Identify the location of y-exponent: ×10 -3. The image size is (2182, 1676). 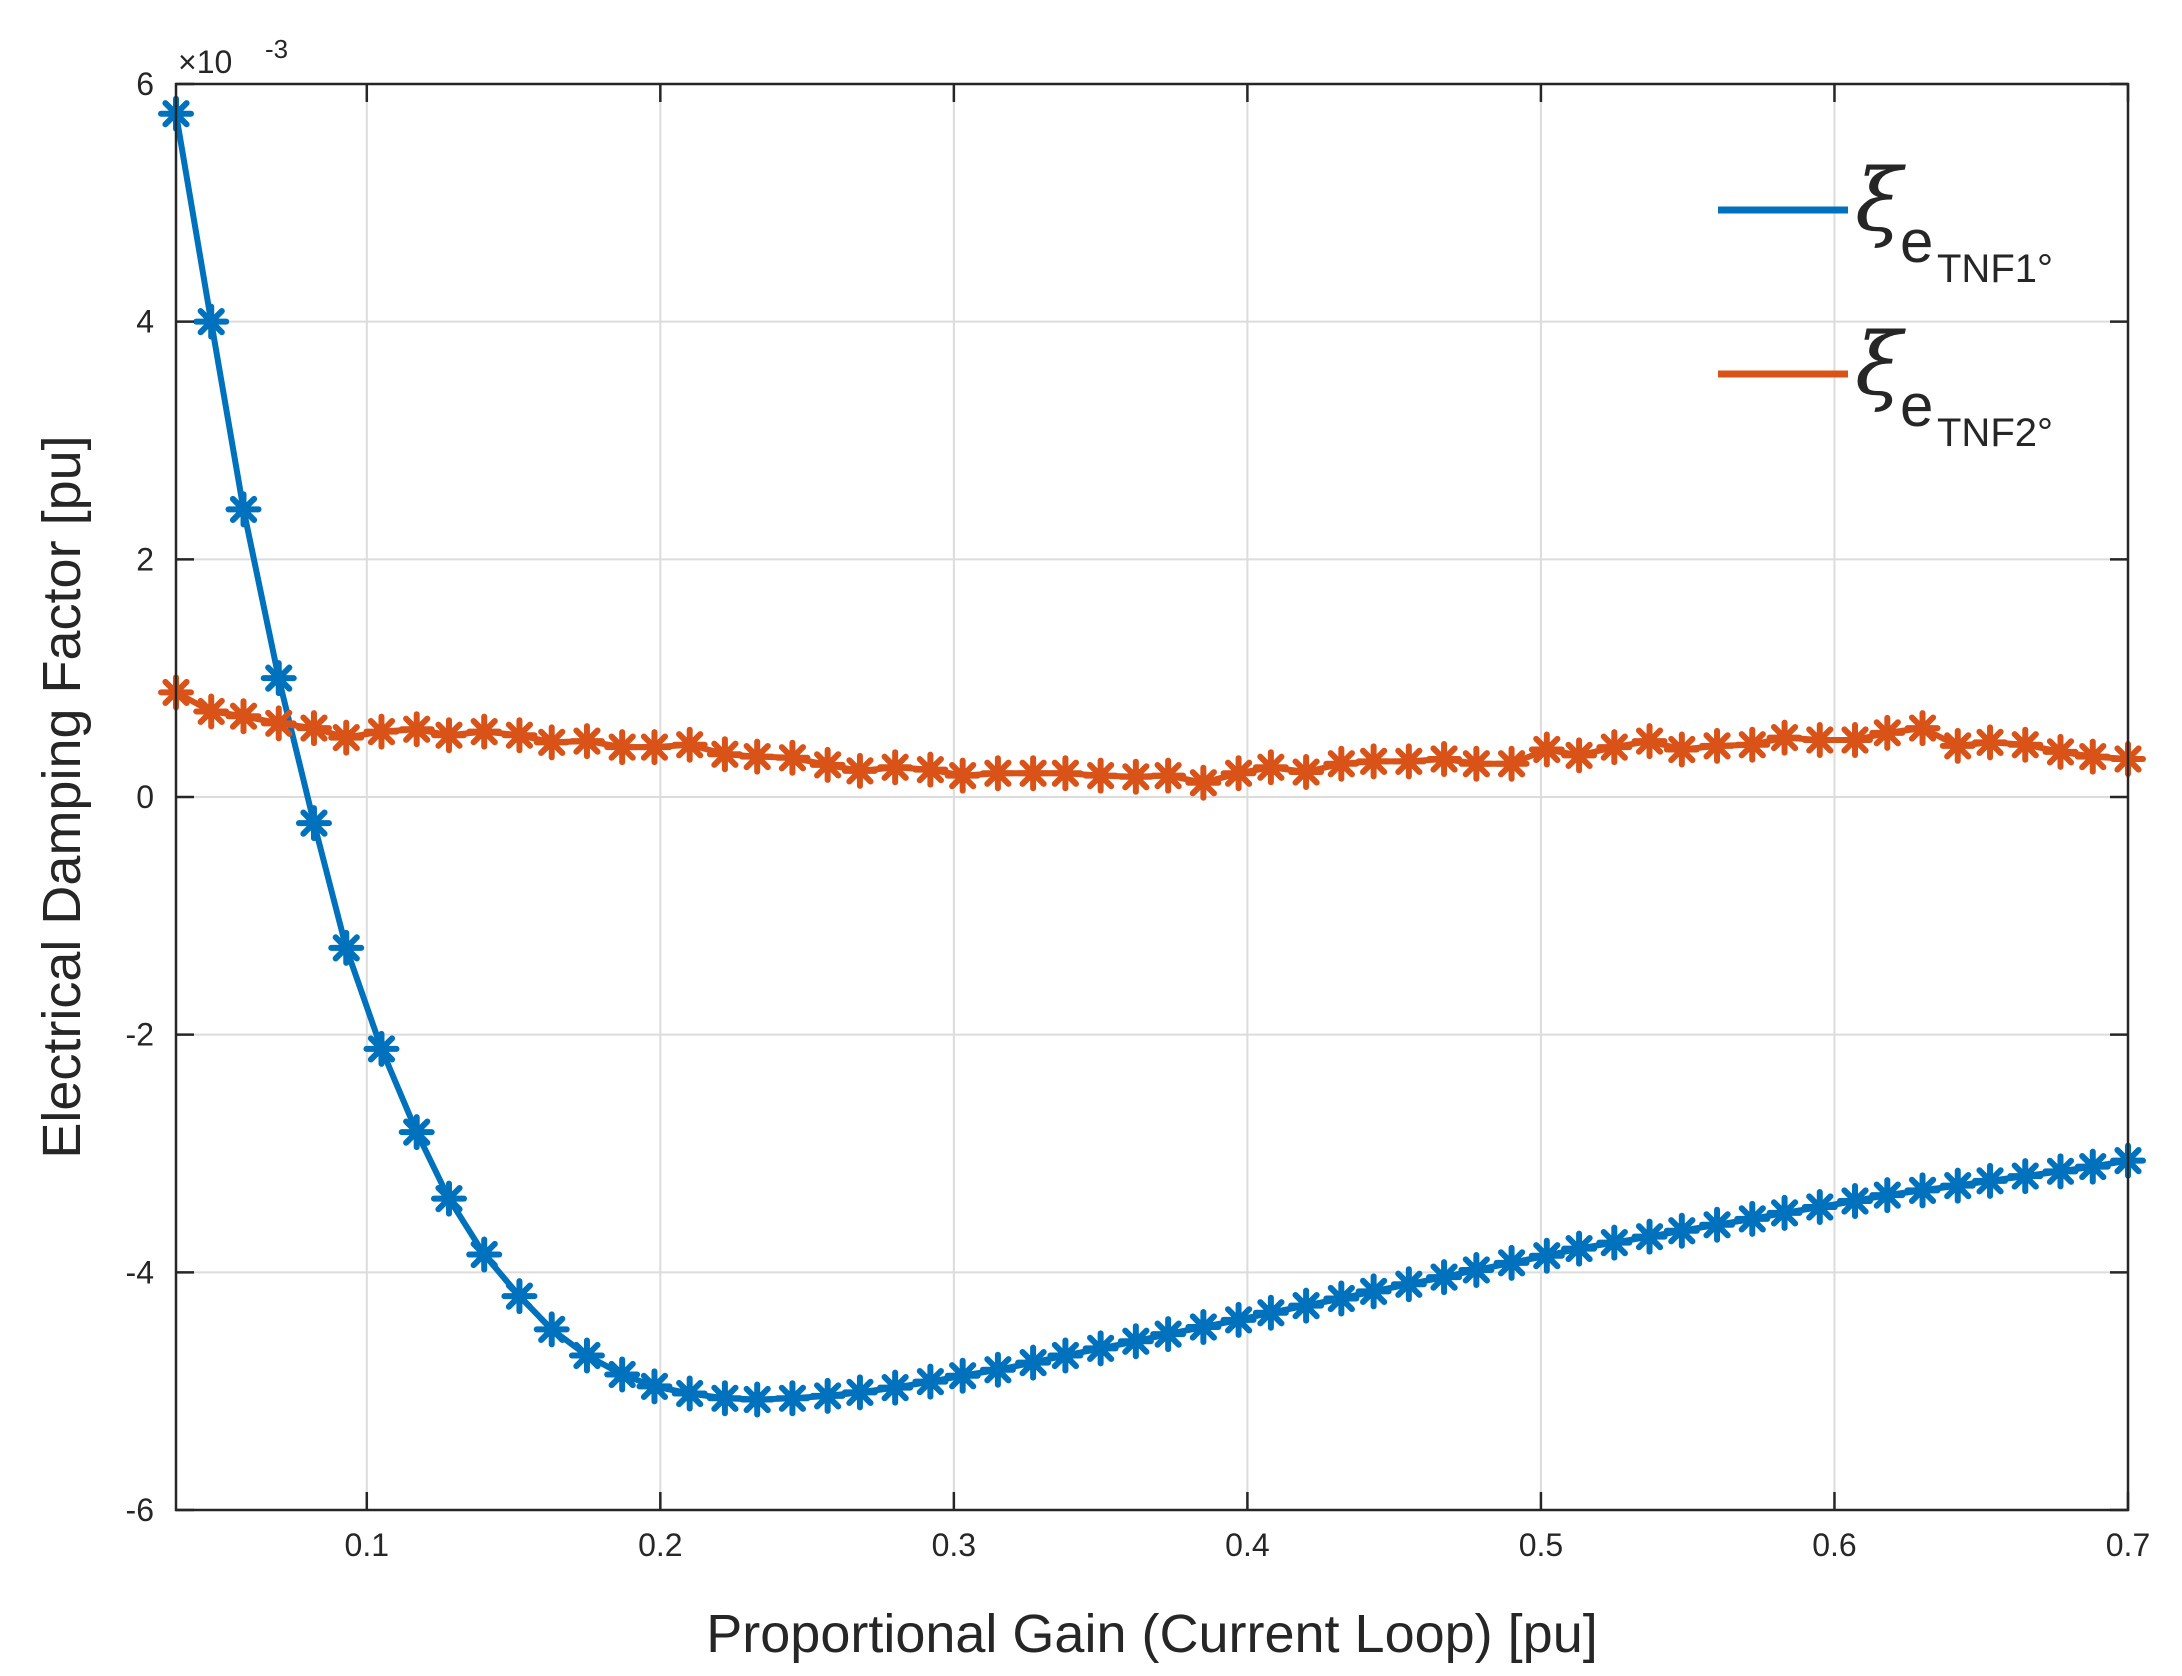
(233, 57).